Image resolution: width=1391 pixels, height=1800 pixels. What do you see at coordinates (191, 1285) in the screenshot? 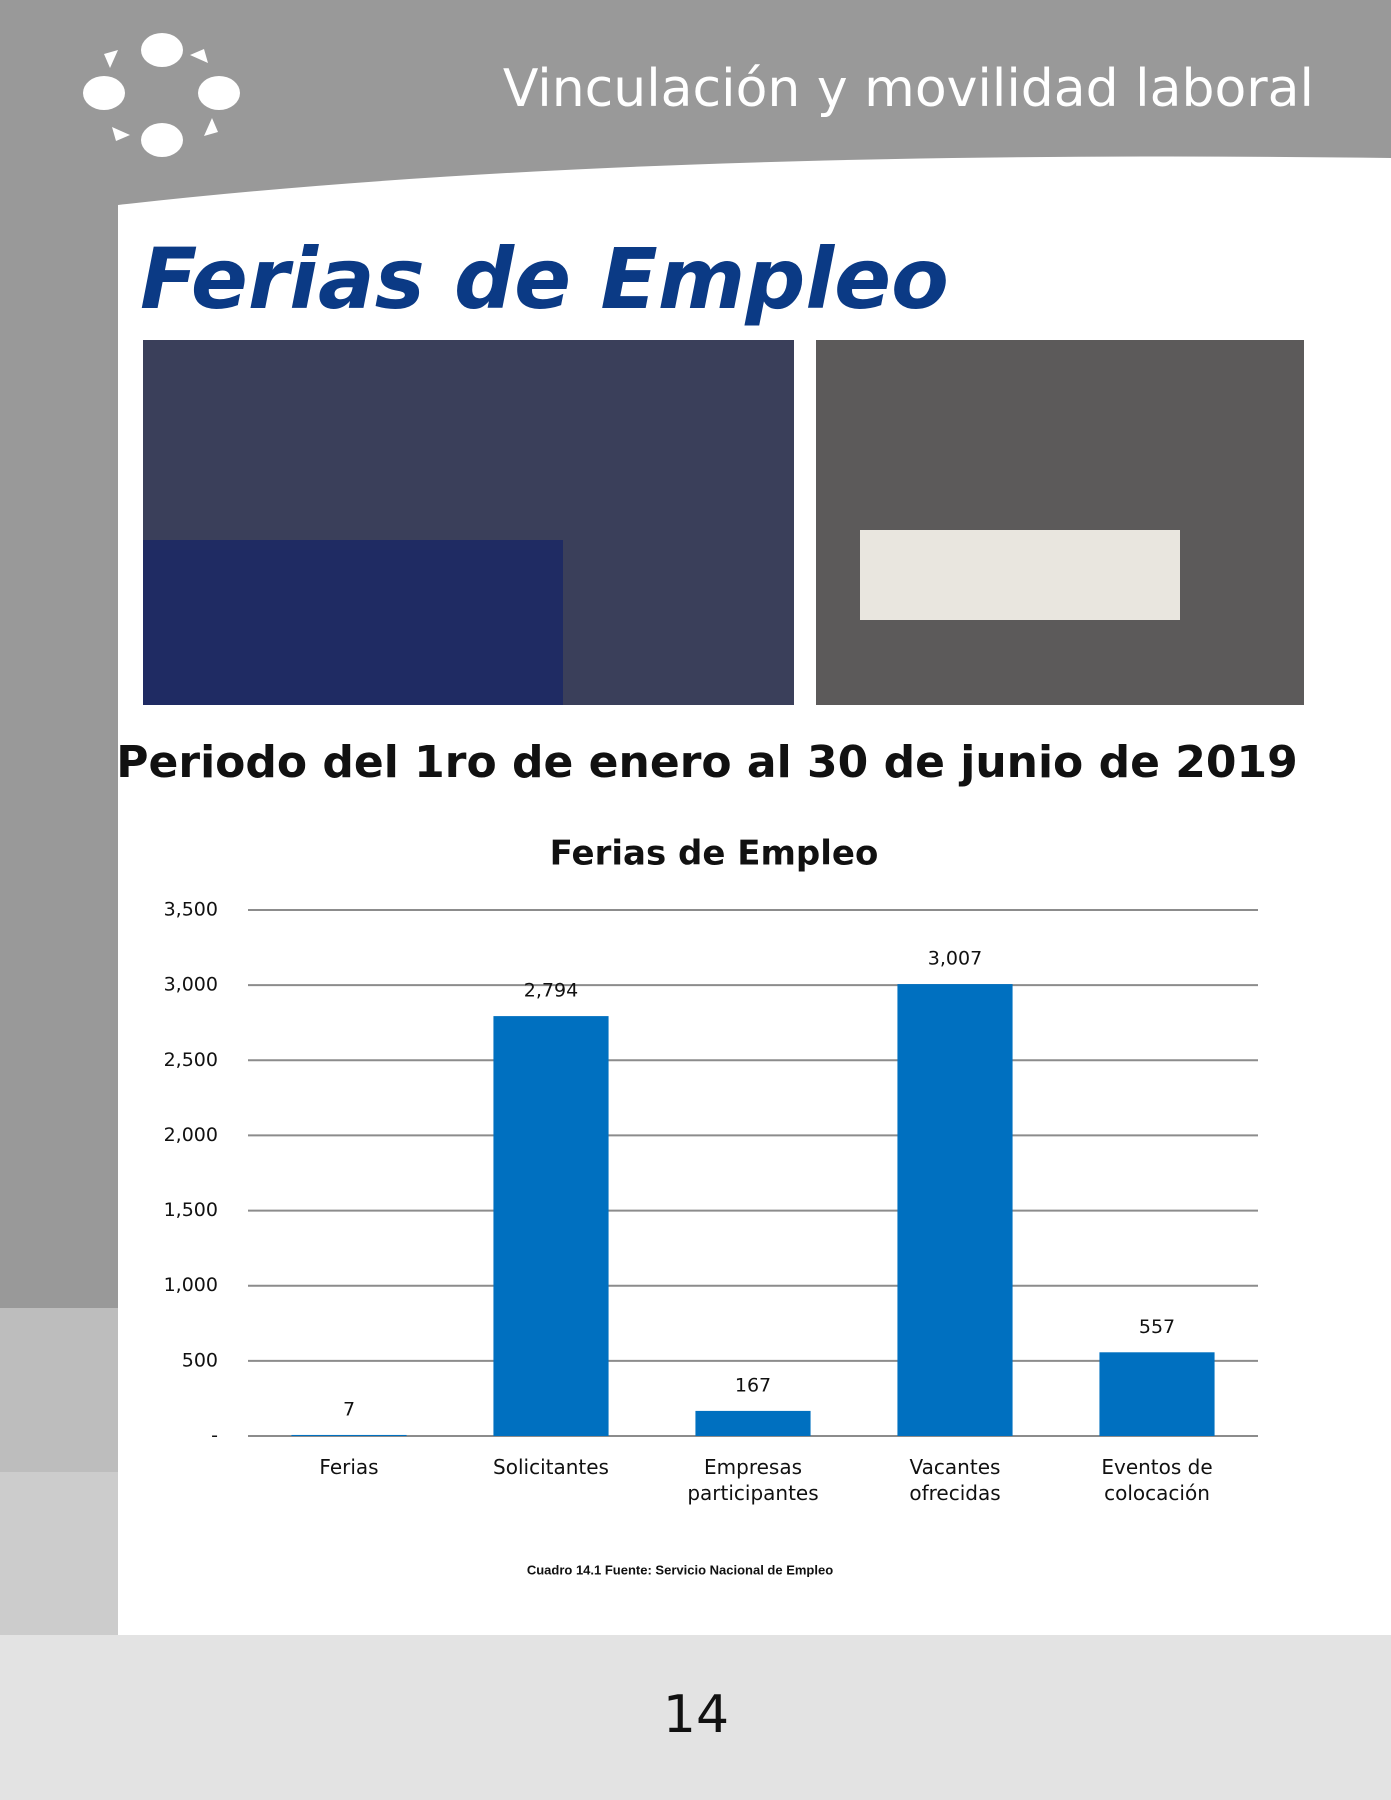
I see `y-tick-label: 1,000` at bounding box center [191, 1285].